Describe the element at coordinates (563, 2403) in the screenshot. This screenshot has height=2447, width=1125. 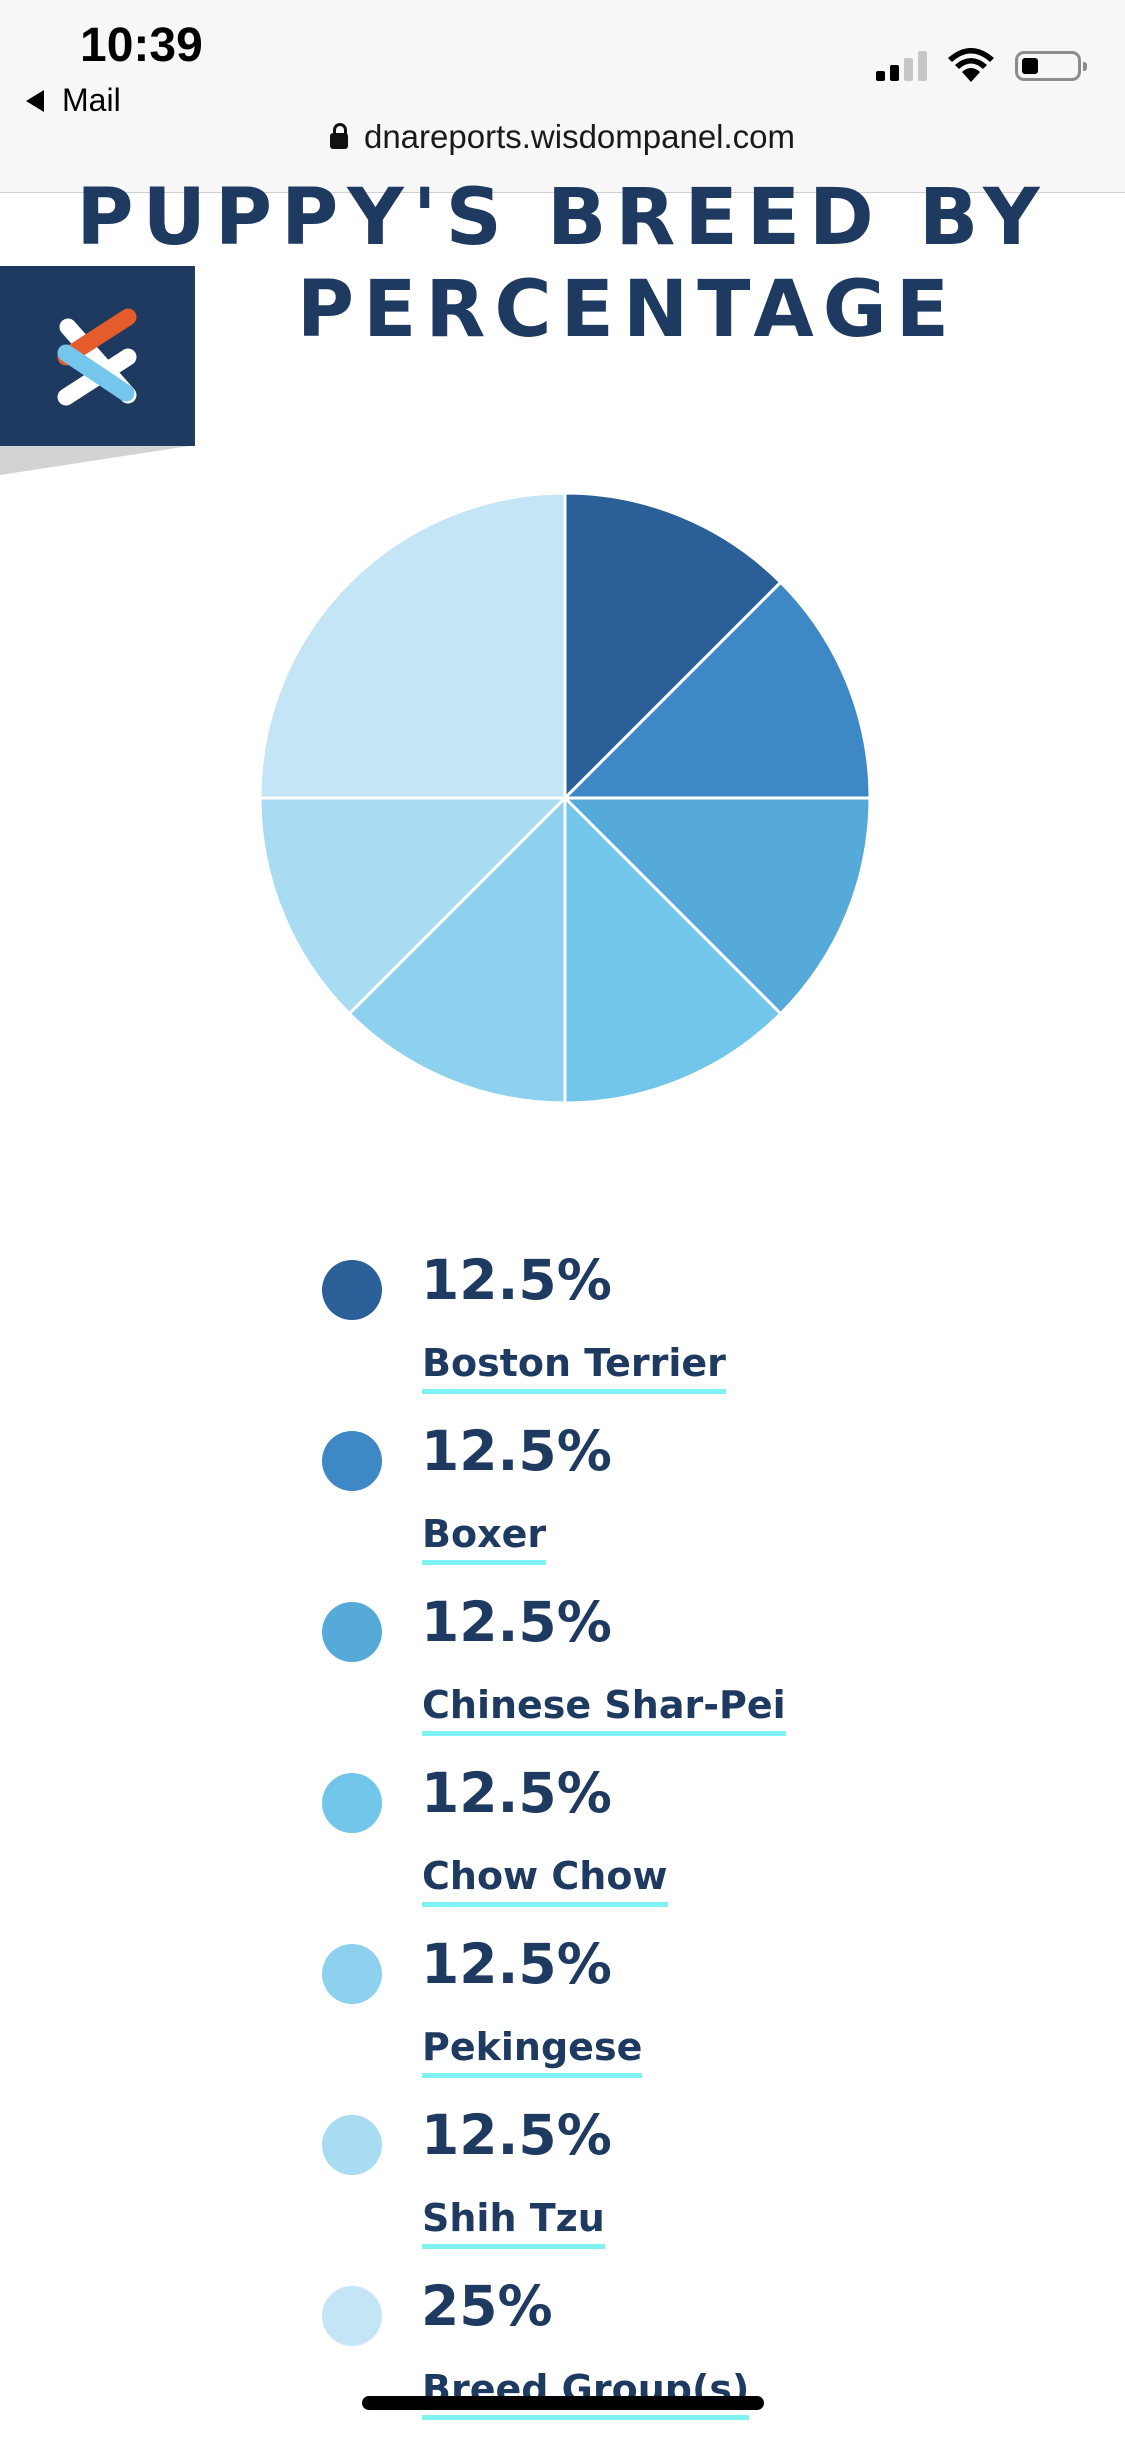
I see `home-indicator` at that location.